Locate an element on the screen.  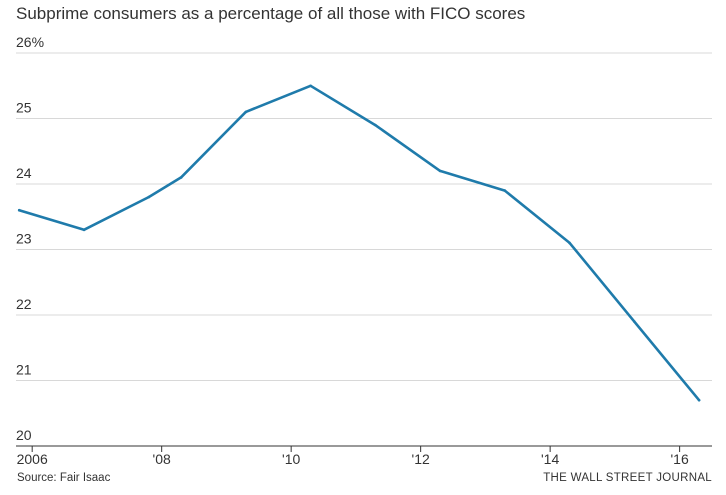
y-tick-label: 23 is located at coordinates (24, 239).